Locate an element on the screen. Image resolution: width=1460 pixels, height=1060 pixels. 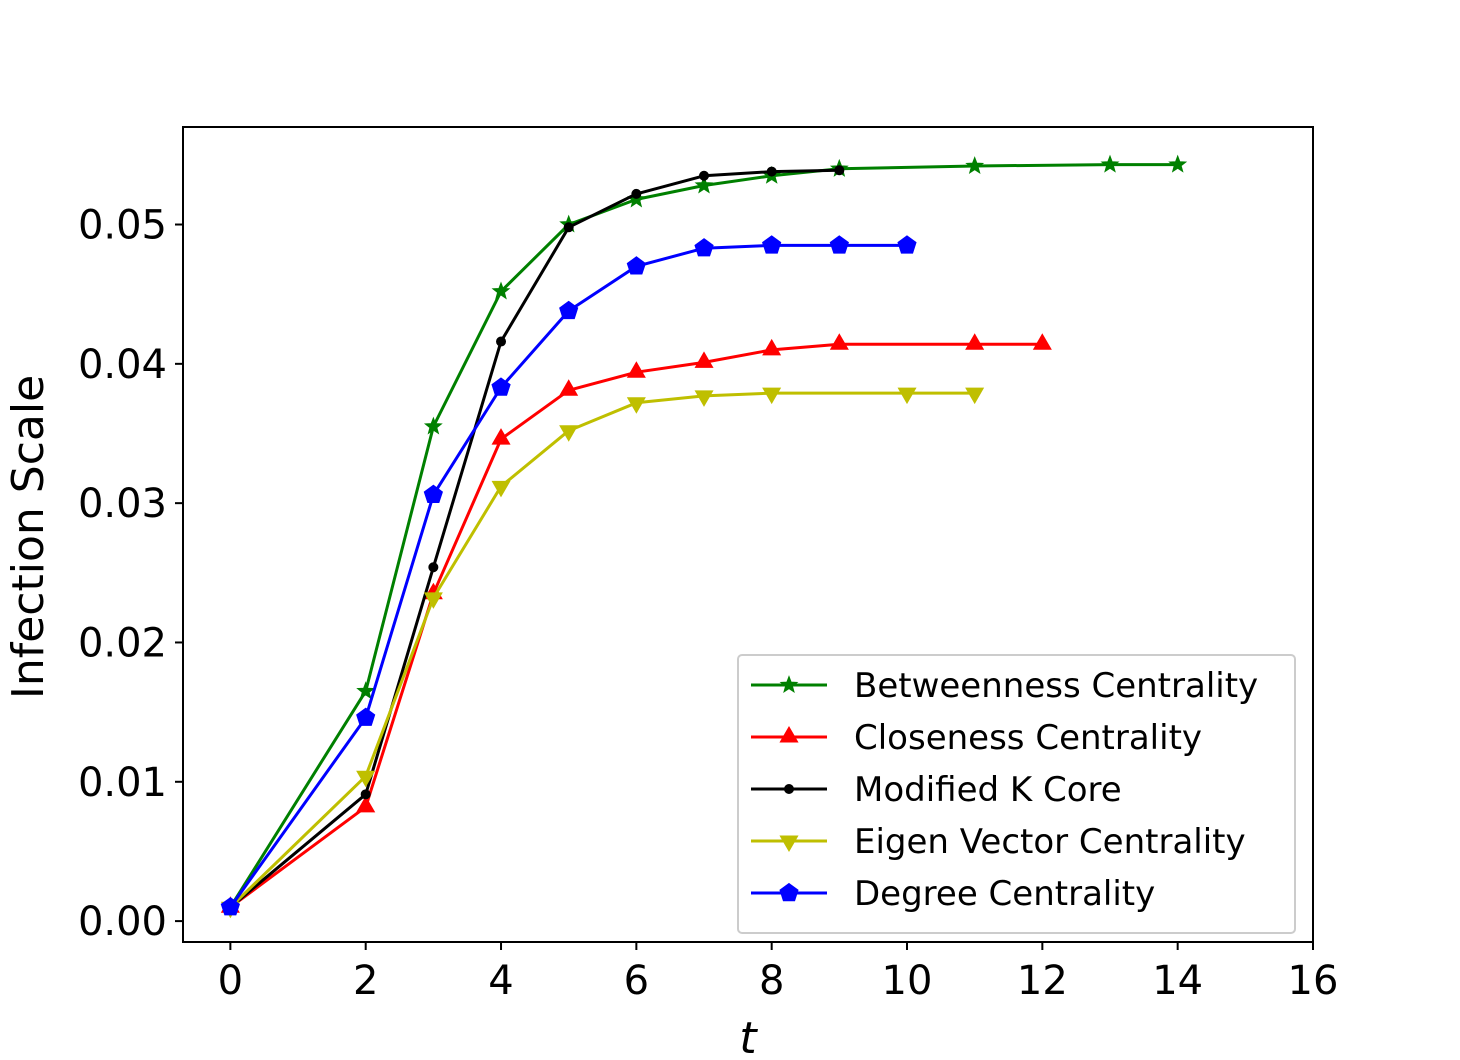
legend-label: Betweenness Centrality is located at coordinates (1056, 686).